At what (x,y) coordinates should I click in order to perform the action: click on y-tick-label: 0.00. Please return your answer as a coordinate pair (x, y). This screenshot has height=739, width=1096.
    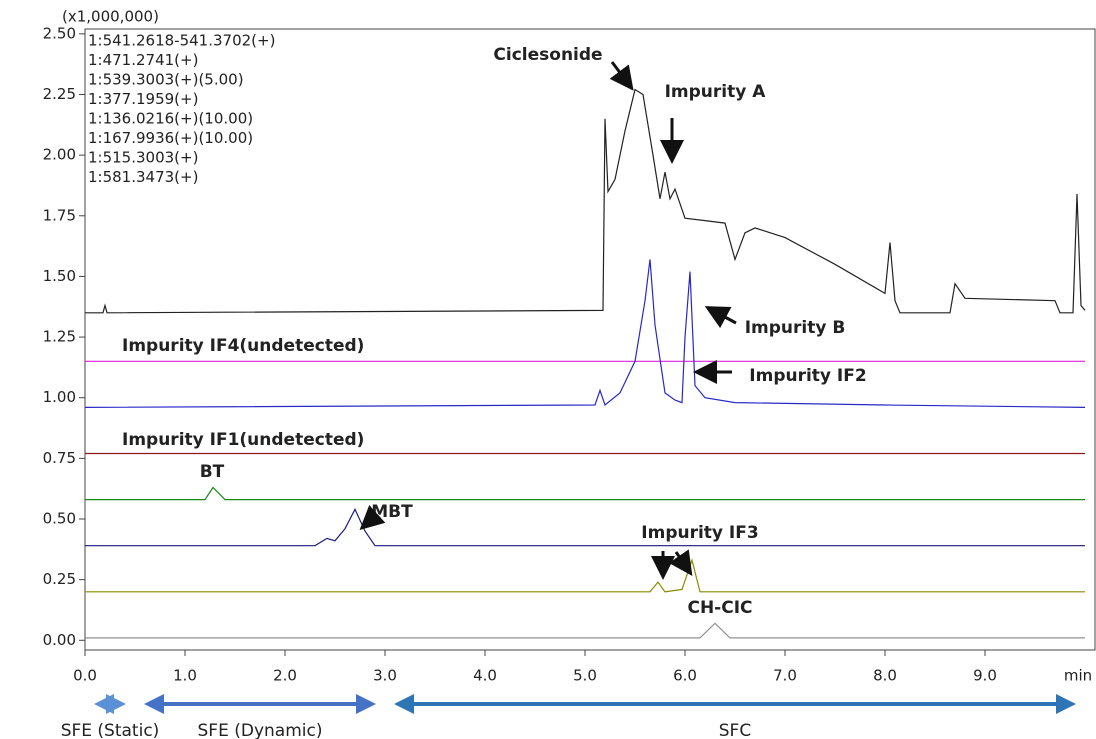
    Looking at the image, I should click on (59, 640).